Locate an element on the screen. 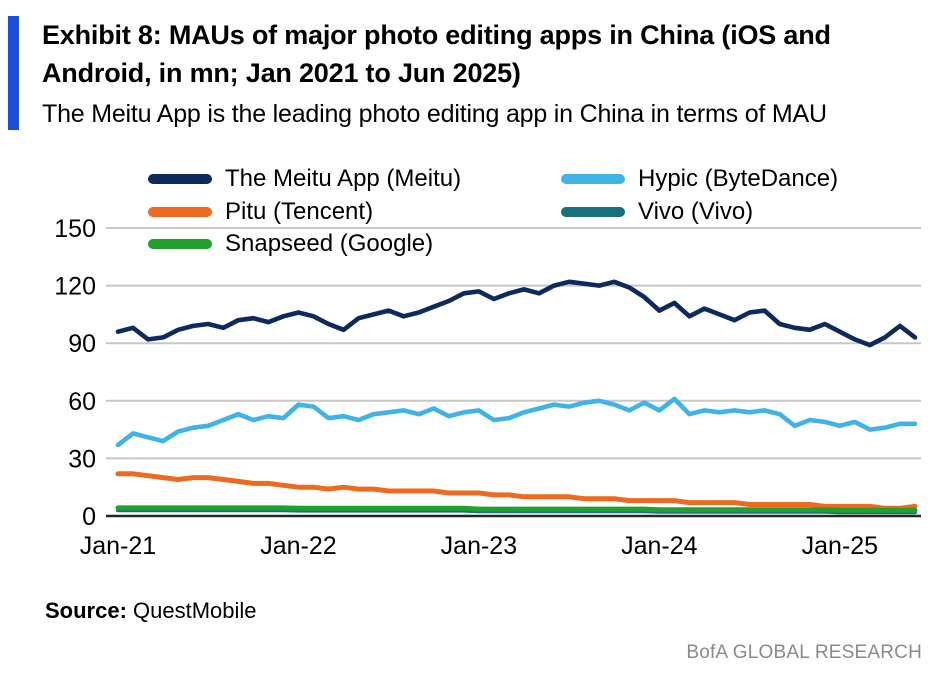  y-tick-label: 60 is located at coordinates (82, 402).